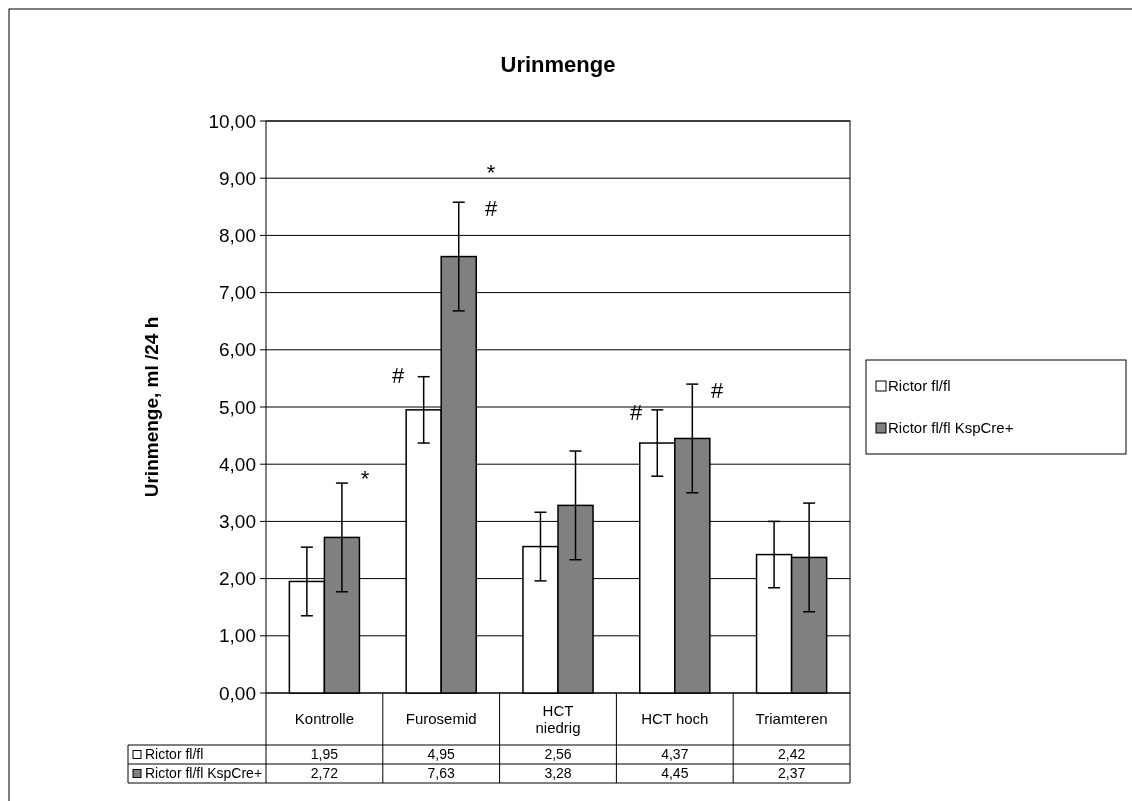 The image size is (1132, 801). I want to click on y-tick-label: 9,00, so click(237, 178).